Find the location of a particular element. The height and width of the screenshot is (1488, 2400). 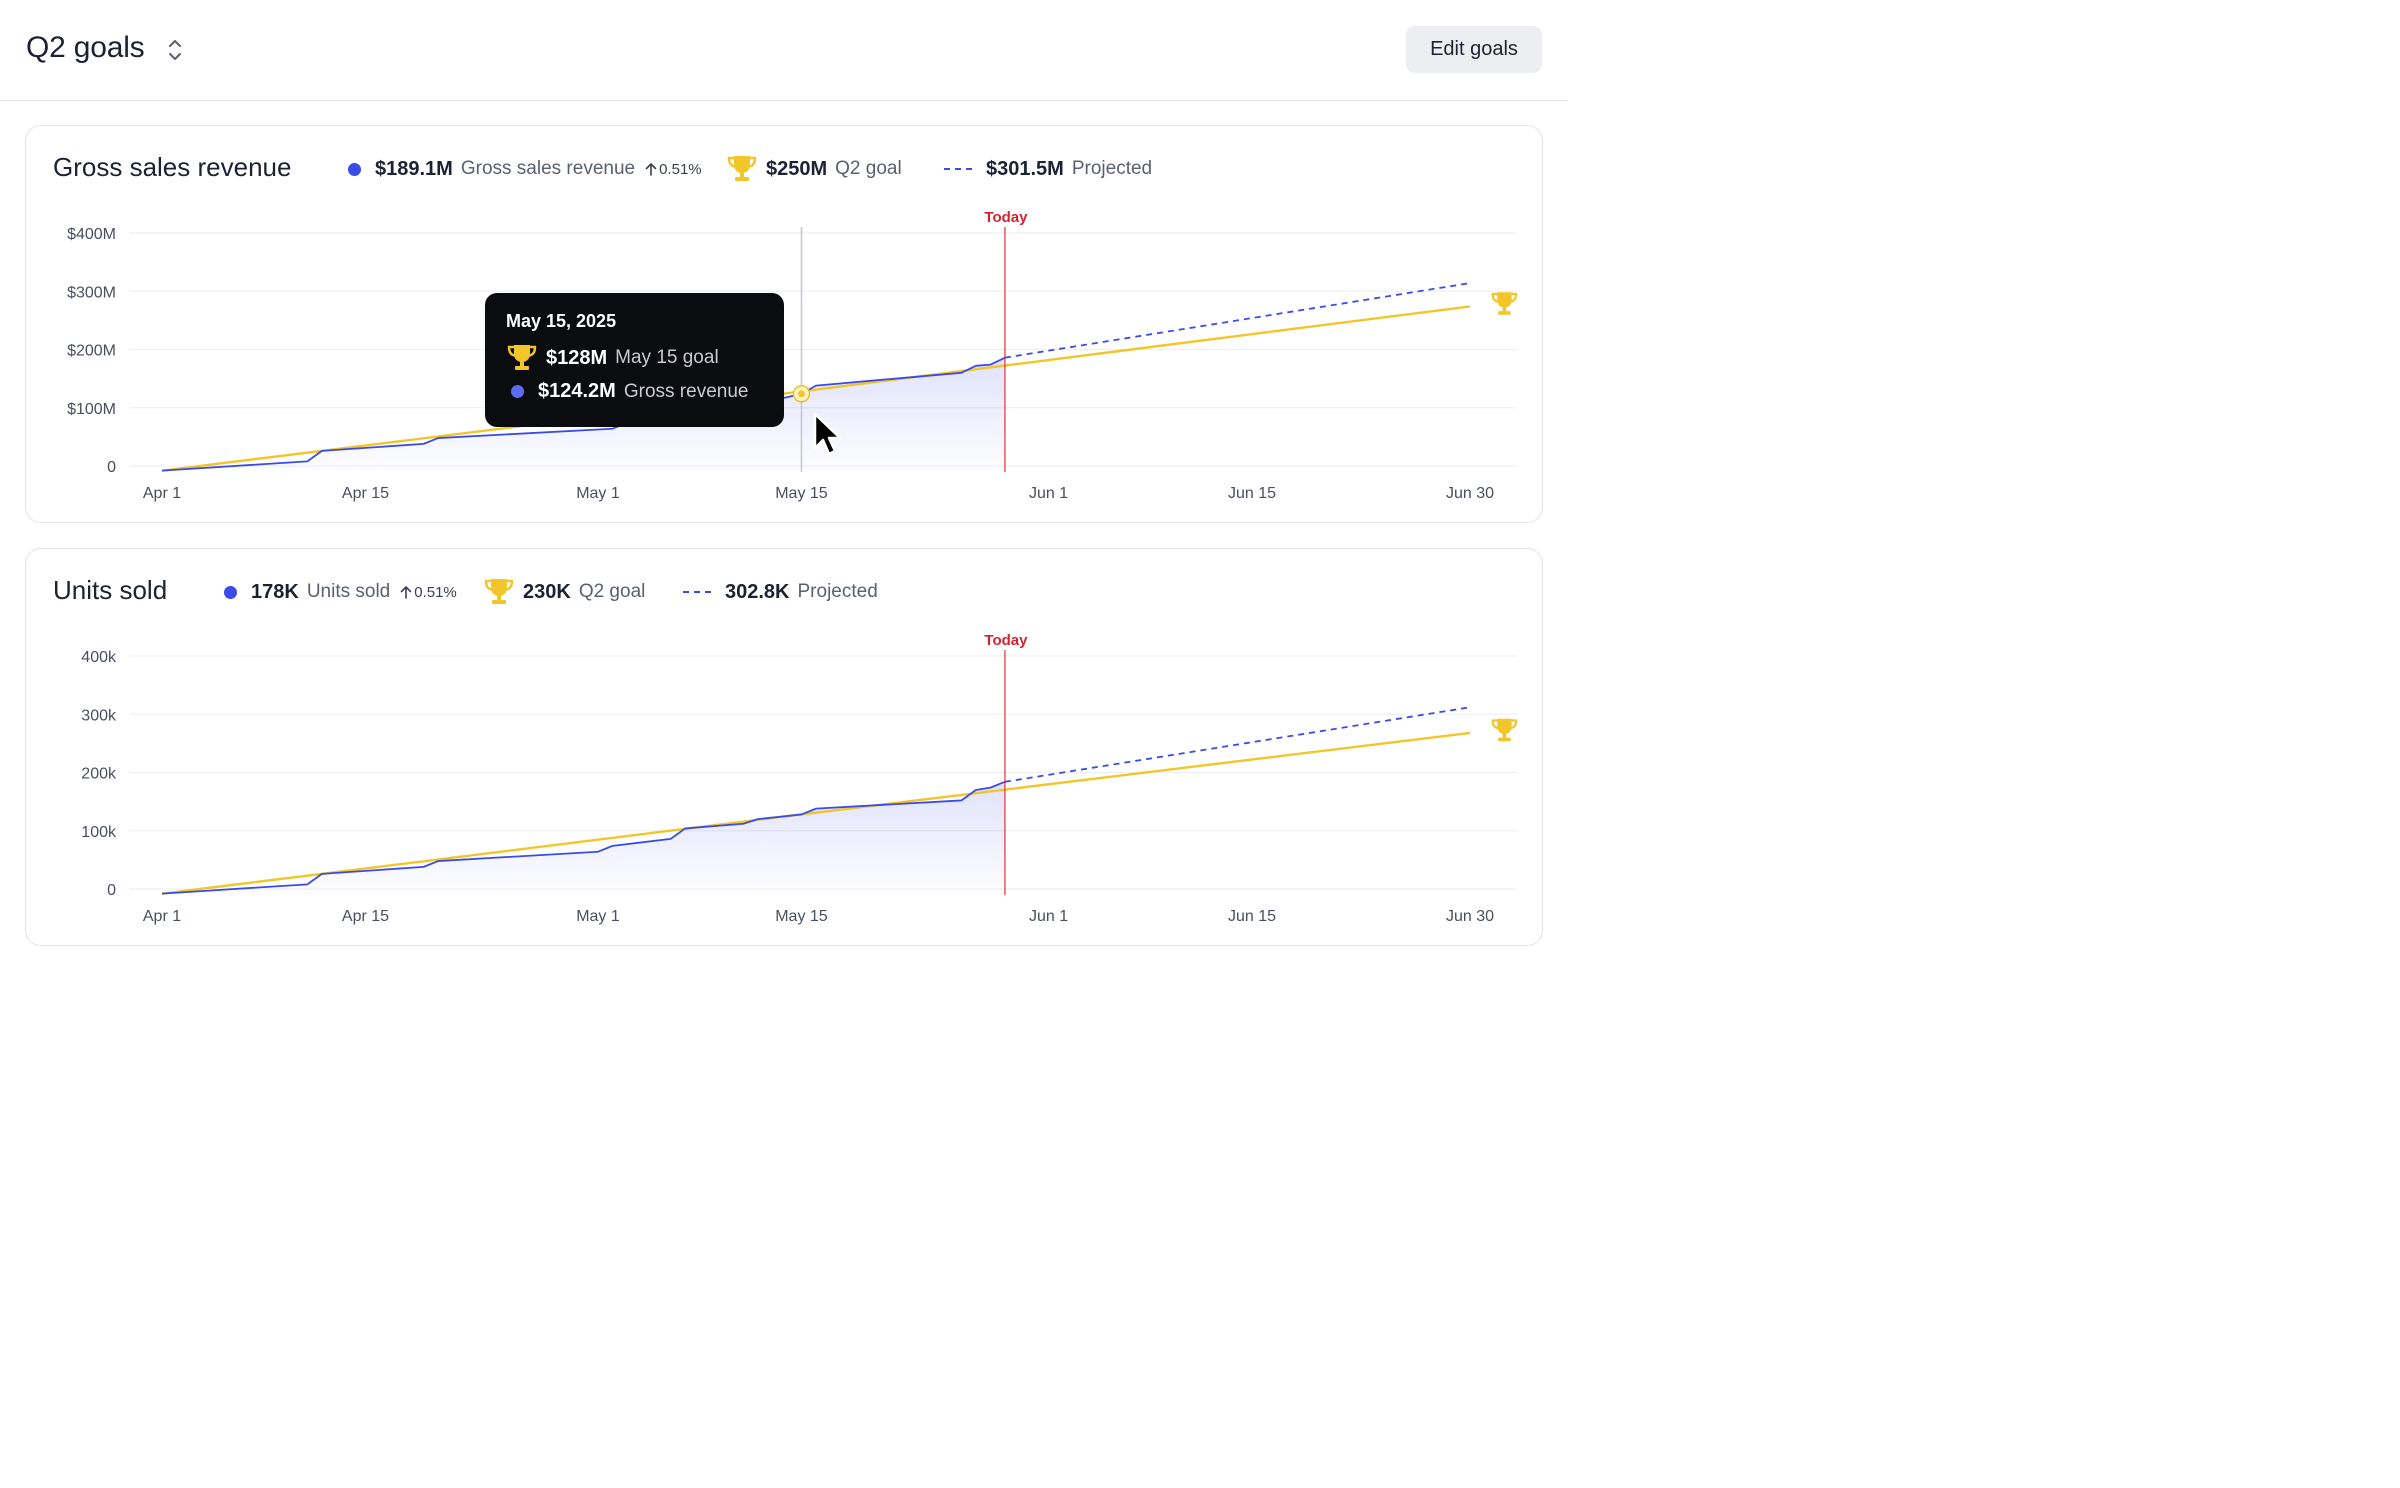

units-change: 0.51% is located at coordinates (428, 592).